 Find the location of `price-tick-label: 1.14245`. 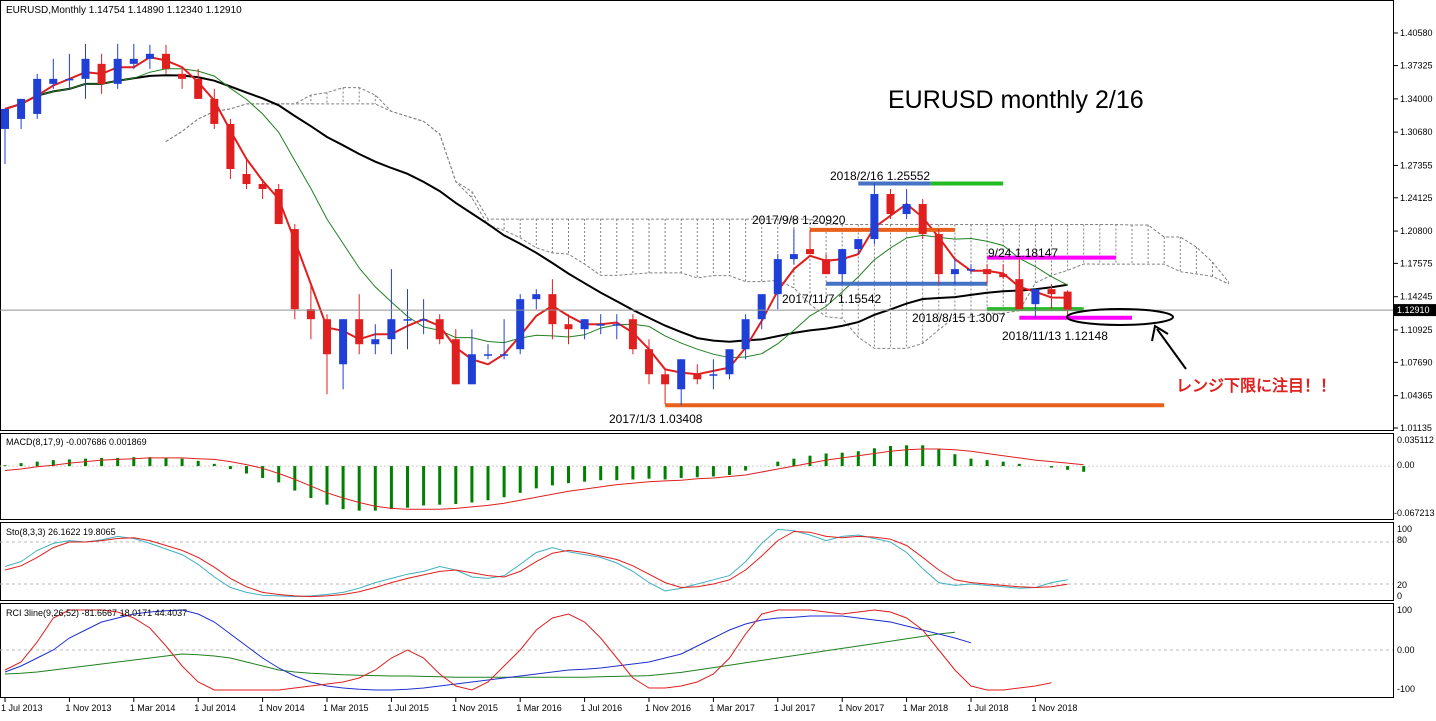

price-tick-label: 1.14245 is located at coordinates (1416, 297).